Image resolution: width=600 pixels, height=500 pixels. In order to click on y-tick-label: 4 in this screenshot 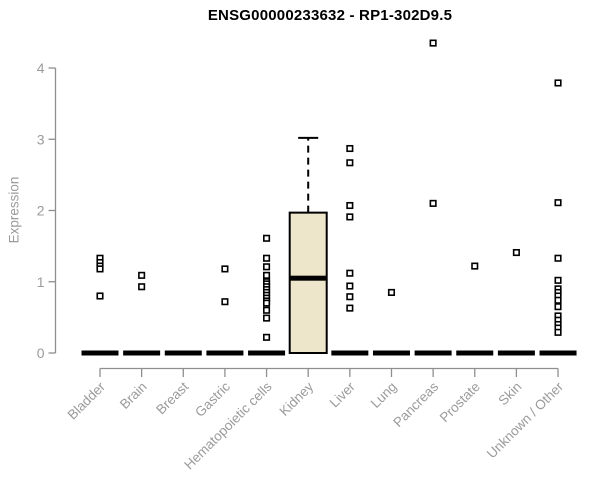, I will do `click(41, 68)`.